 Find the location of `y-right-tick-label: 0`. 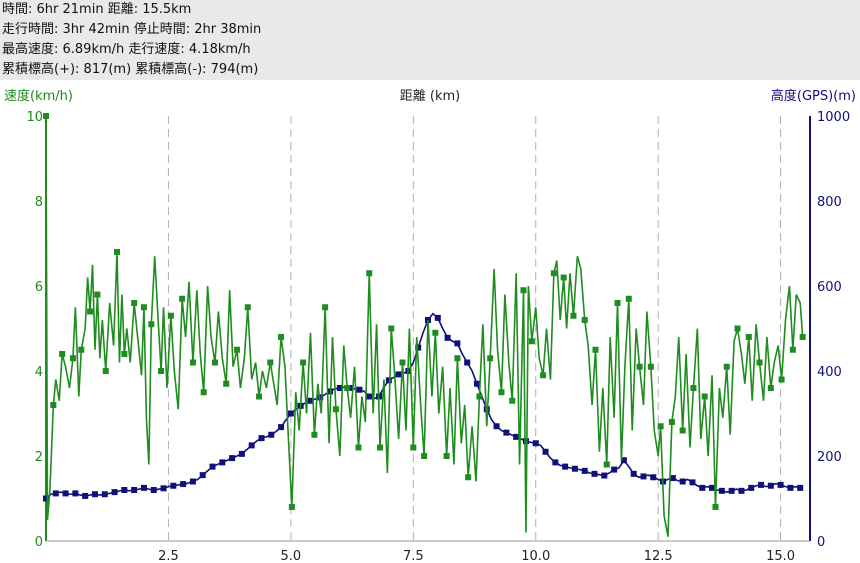

y-right-tick-label: 0 is located at coordinates (821, 542).